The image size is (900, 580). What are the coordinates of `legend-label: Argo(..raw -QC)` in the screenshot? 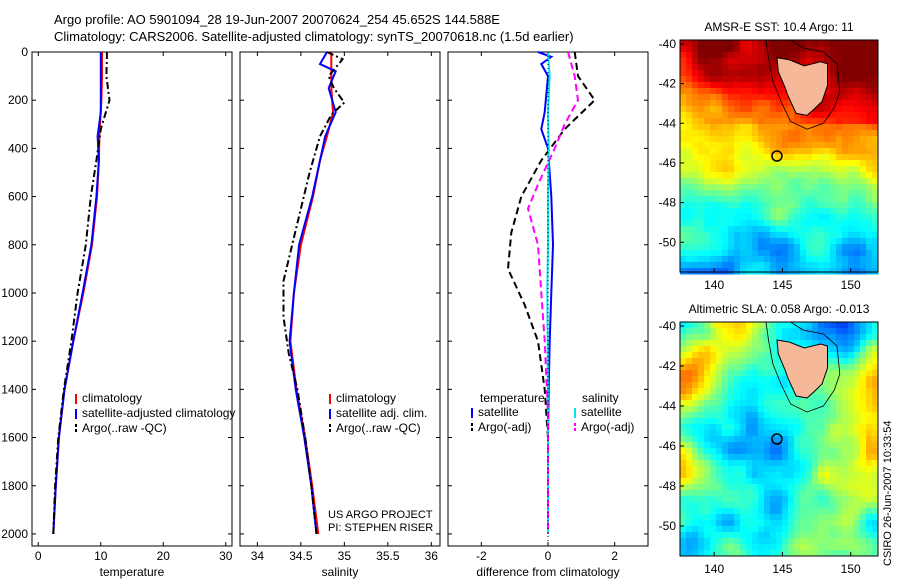 It's located at (124, 428).